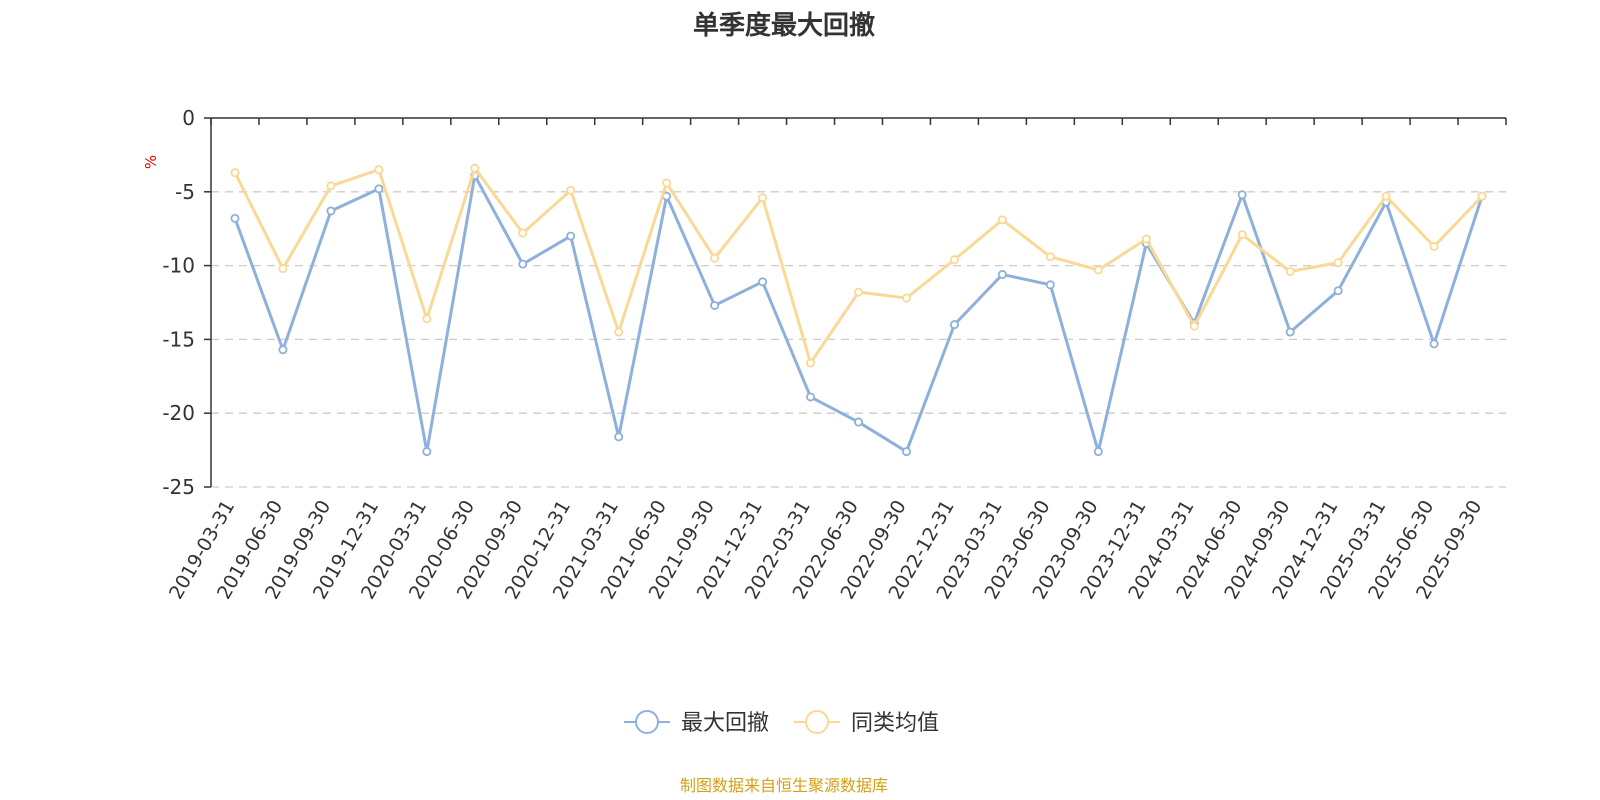  Describe the element at coordinates (781, 723) in the screenshot. I see `legend: 最大回撤 同类均值` at that location.